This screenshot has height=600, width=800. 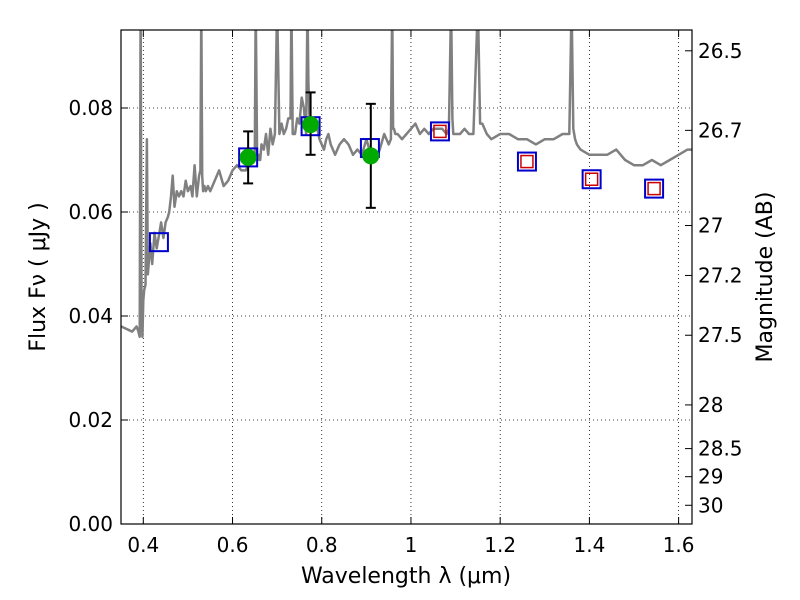 What do you see at coordinates (90, 108) in the screenshot?
I see `y-tick-label: 0.08` at bounding box center [90, 108].